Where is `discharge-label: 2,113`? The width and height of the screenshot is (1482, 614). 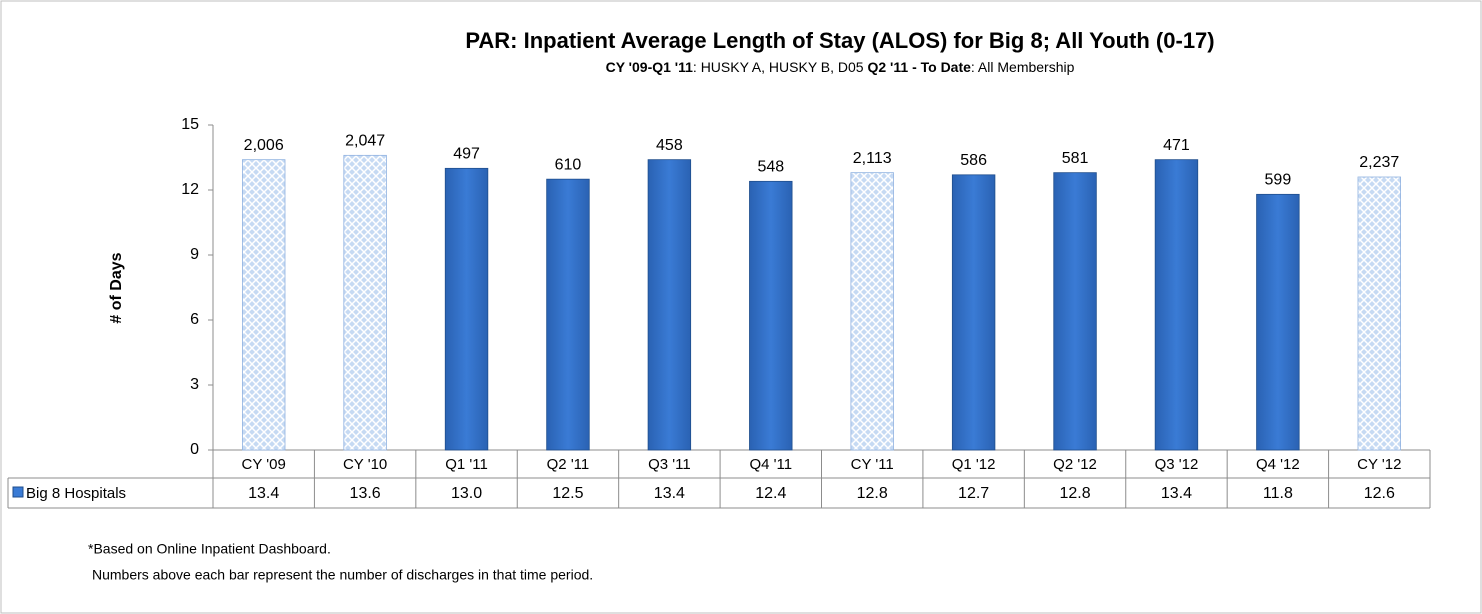
discharge-label: 2,113 is located at coordinates (872, 158).